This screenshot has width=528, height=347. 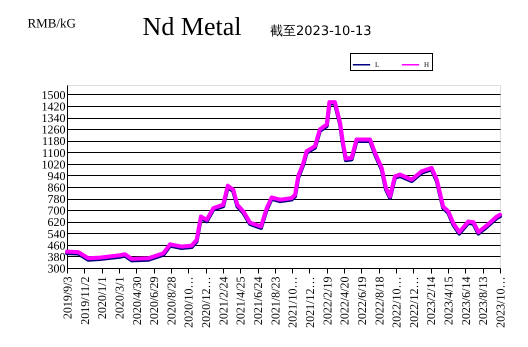 What do you see at coordinates (54, 153) in the screenshot?
I see `y-tick-label: 1100` at bounding box center [54, 153].